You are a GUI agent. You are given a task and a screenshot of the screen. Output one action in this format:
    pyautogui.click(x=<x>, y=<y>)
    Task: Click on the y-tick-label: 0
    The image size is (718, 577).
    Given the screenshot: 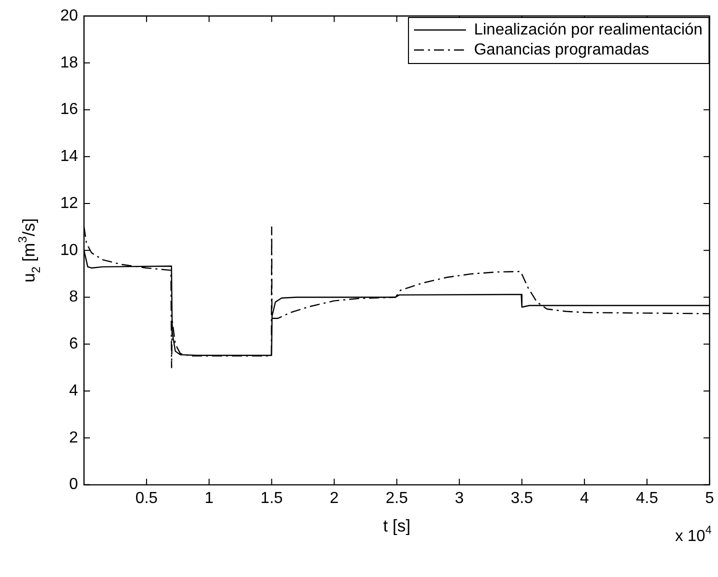 What is the action you would take?
    pyautogui.click(x=73, y=485)
    